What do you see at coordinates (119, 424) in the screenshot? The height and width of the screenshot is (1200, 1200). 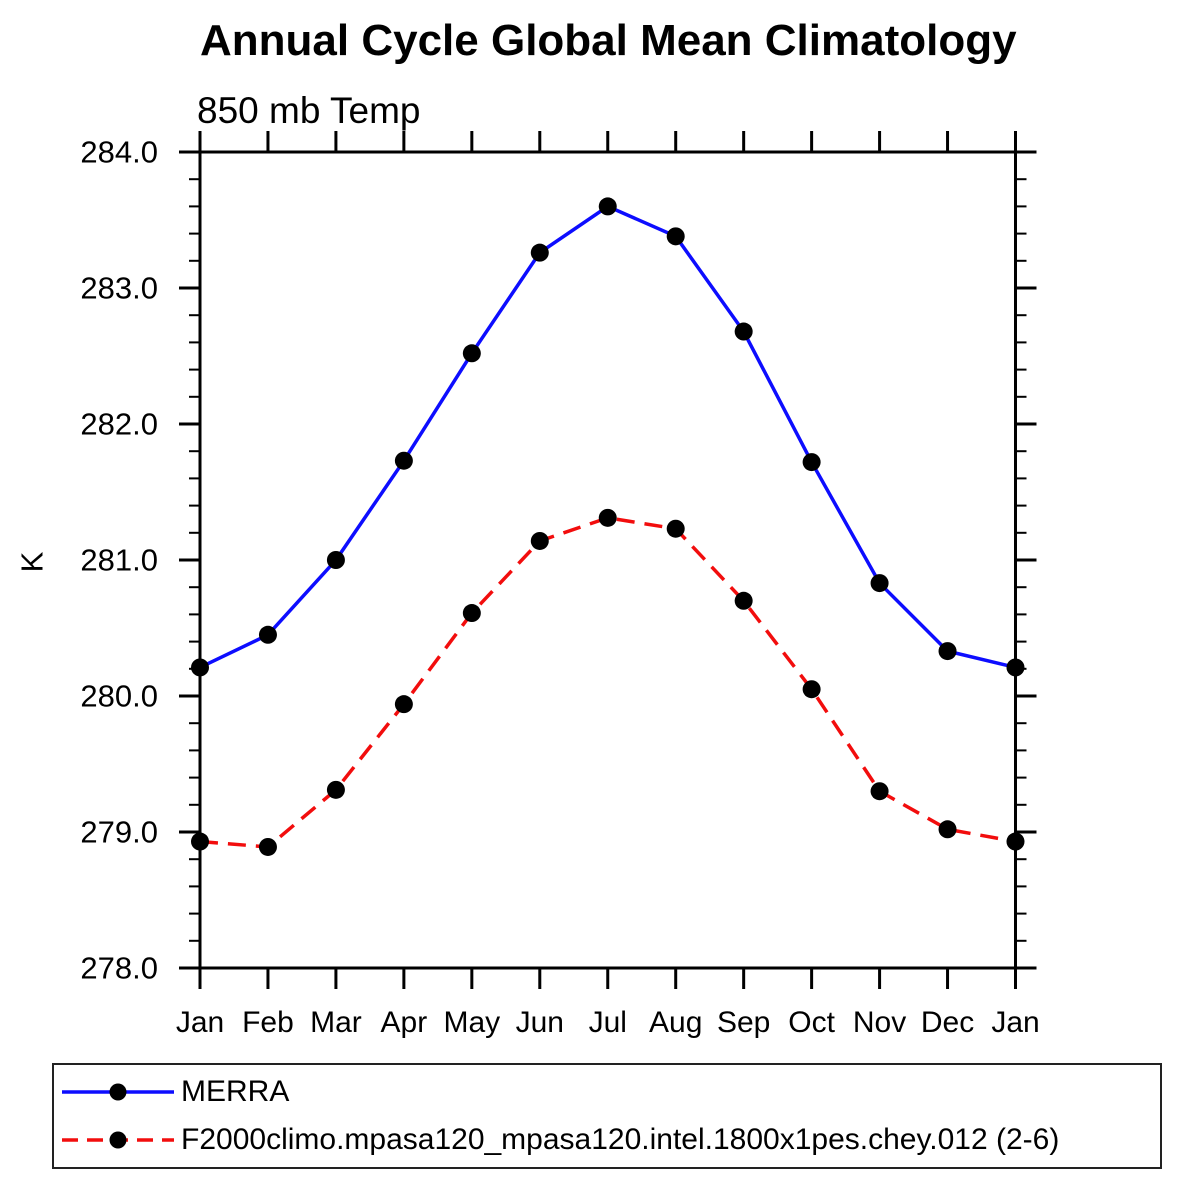 I see `y-tick-label: 282.0` at bounding box center [119, 424].